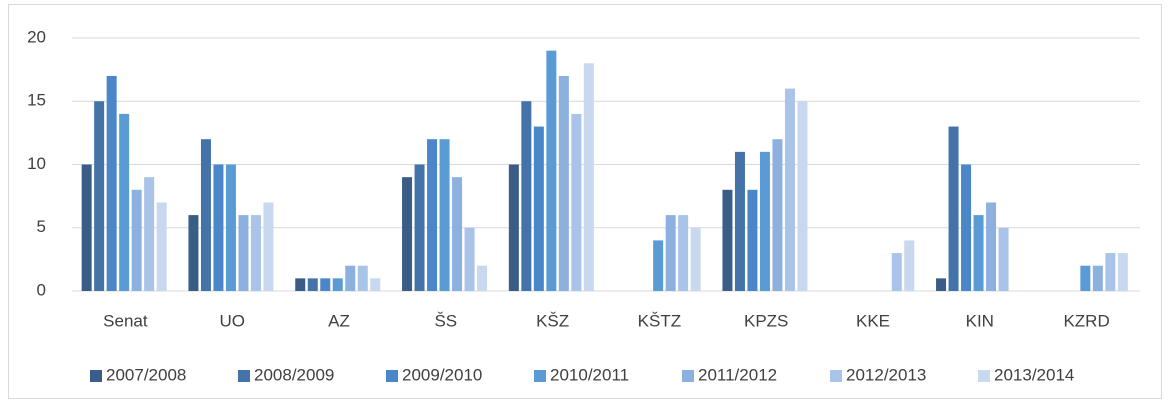 This screenshot has height=407, width=1168. Describe the element at coordinates (552, 320) in the screenshot. I see `x-tick-label: KŠZ` at that location.